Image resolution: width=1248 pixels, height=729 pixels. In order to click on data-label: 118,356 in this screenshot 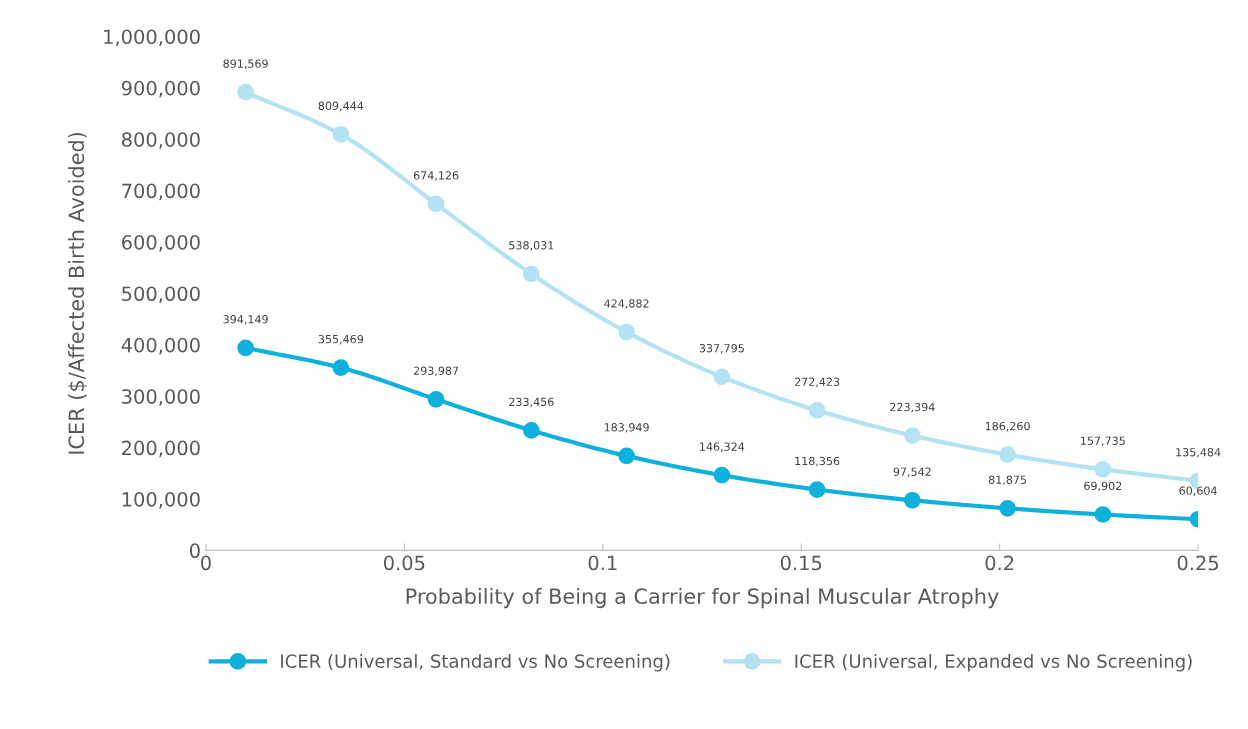, I will do `click(817, 461)`.